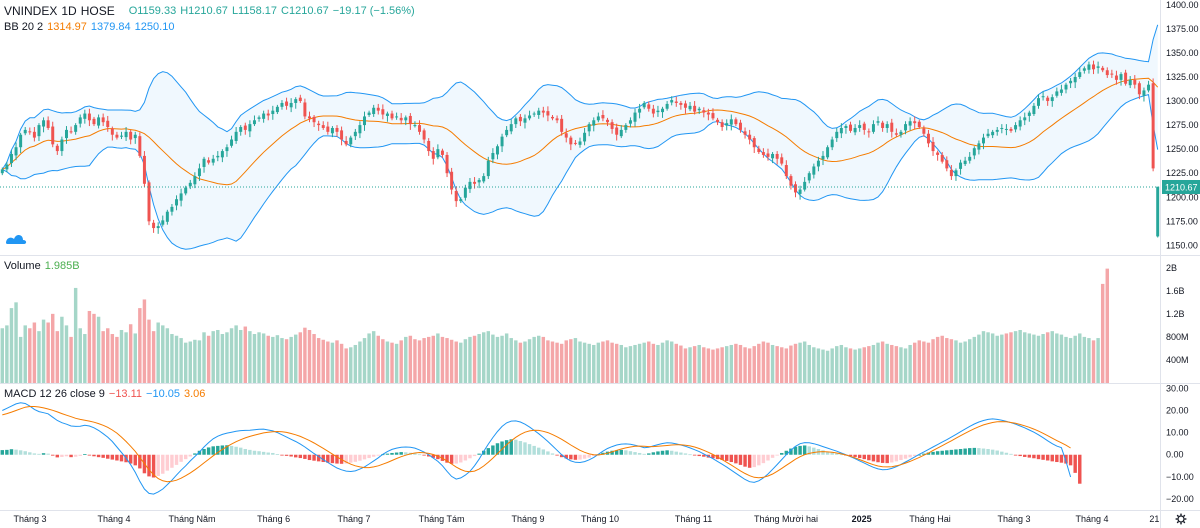  I want to click on symbol-name: VNINDEX, so click(31, 11).